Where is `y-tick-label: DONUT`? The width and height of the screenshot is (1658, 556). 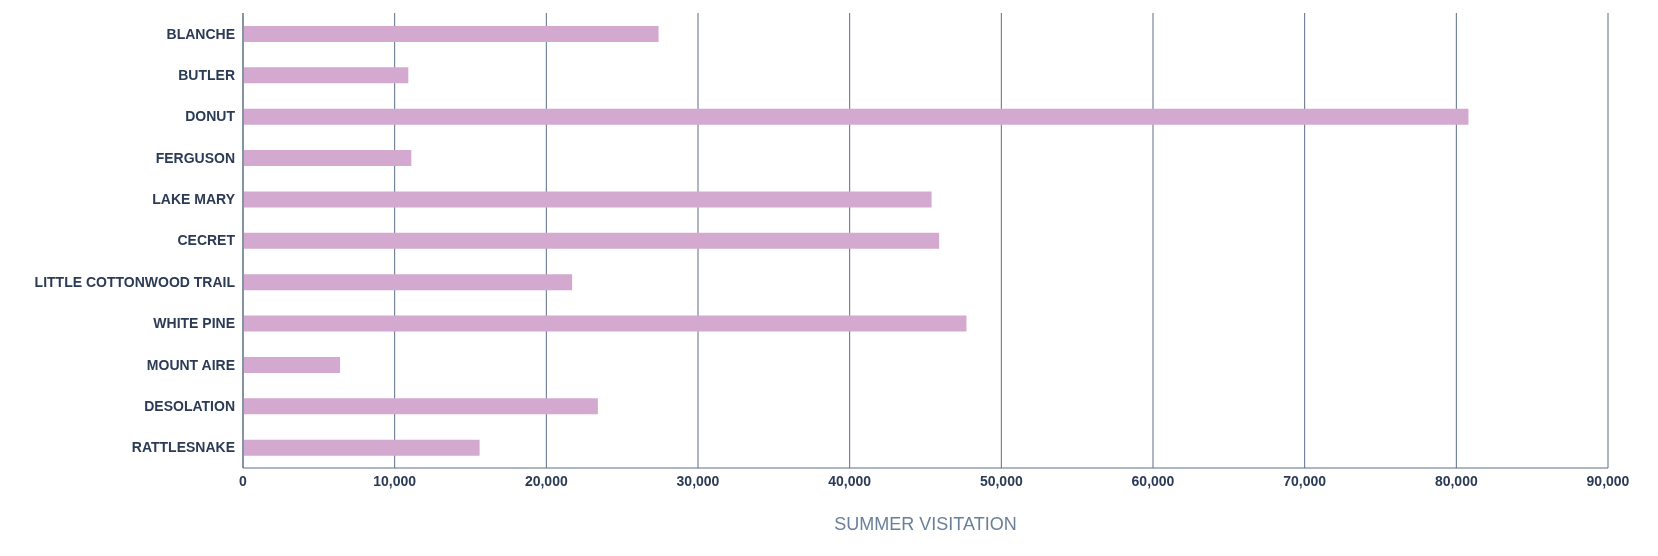 y-tick-label: DONUT is located at coordinates (210, 116).